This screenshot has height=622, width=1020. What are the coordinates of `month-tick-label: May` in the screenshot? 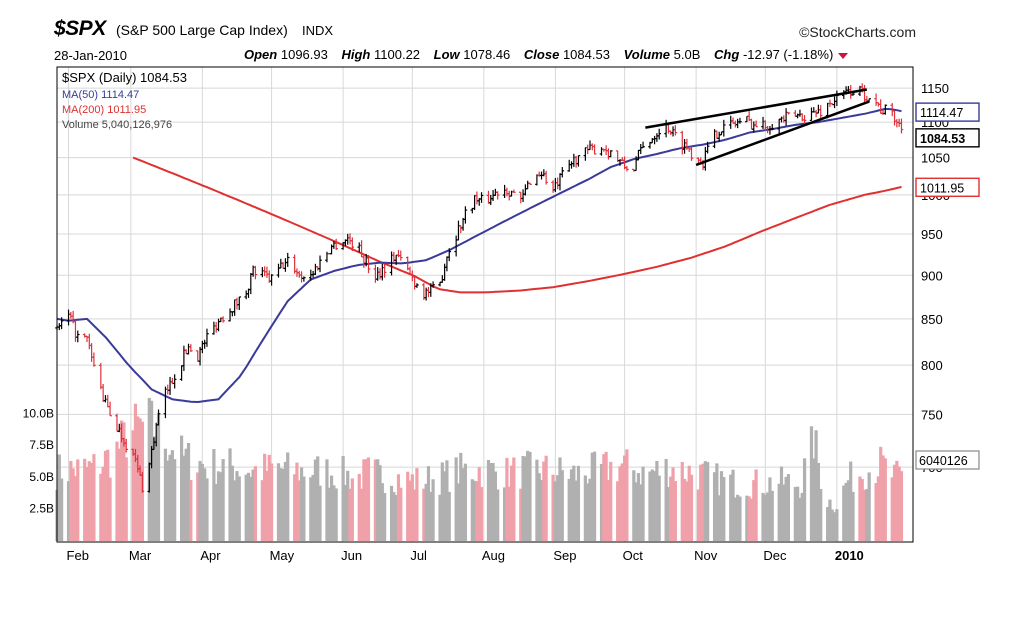 It's located at (282, 555).